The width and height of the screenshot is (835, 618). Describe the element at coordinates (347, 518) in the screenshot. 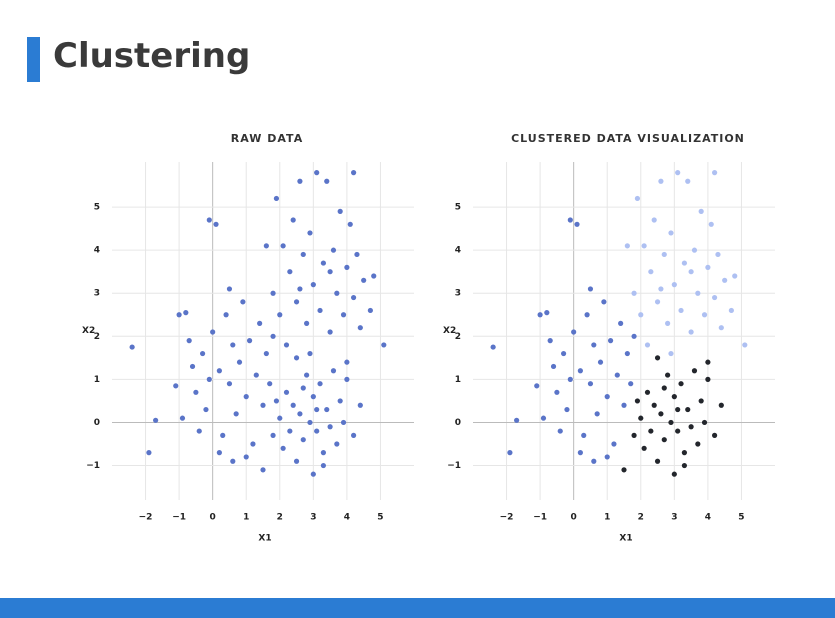

I see `x-tick-label: 4` at that location.